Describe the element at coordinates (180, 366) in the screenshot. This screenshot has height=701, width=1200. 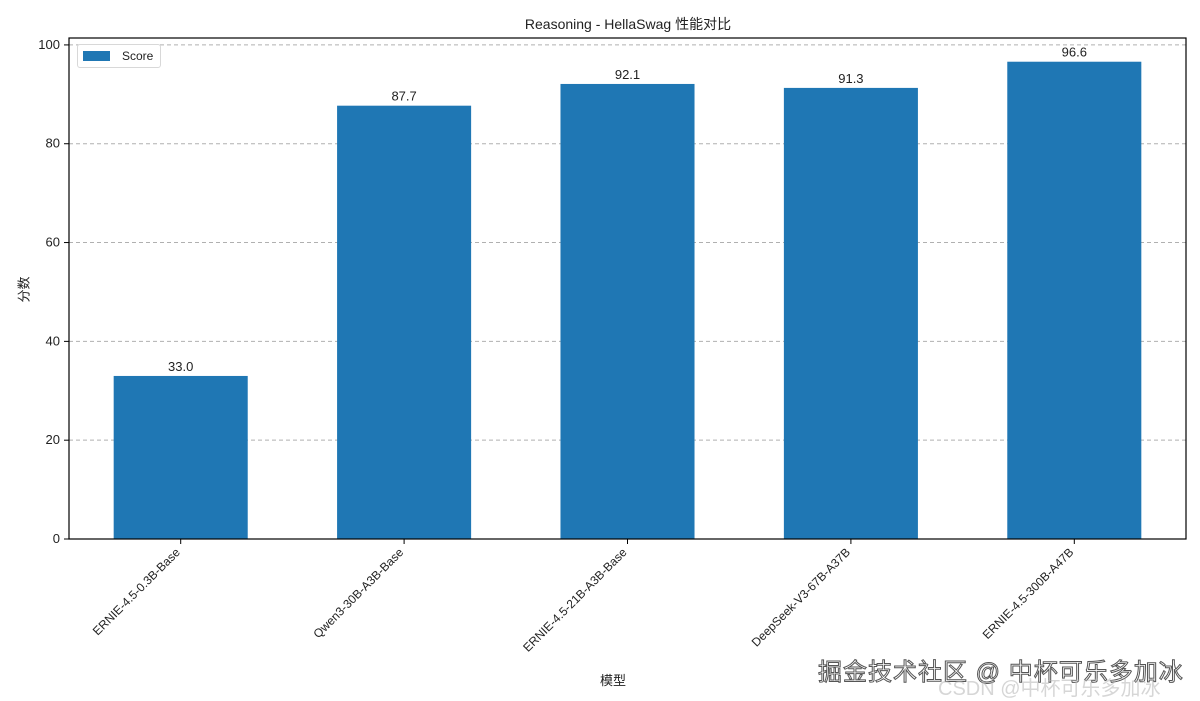
I see `bar-value-label: 33.0` at that location.